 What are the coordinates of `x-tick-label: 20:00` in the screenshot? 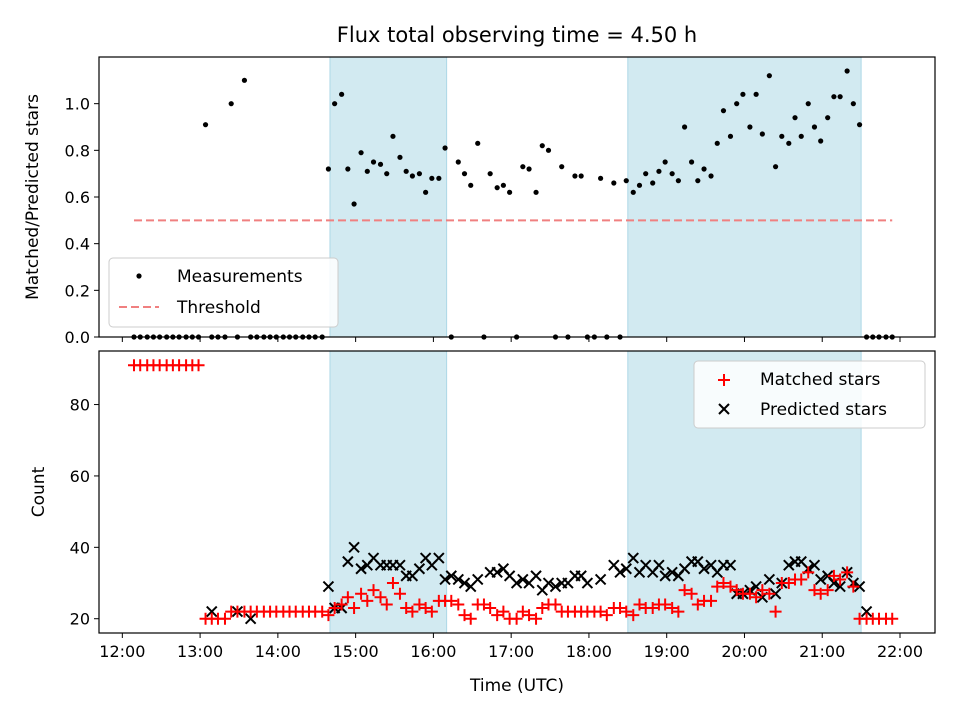 It's located at (744, 651).